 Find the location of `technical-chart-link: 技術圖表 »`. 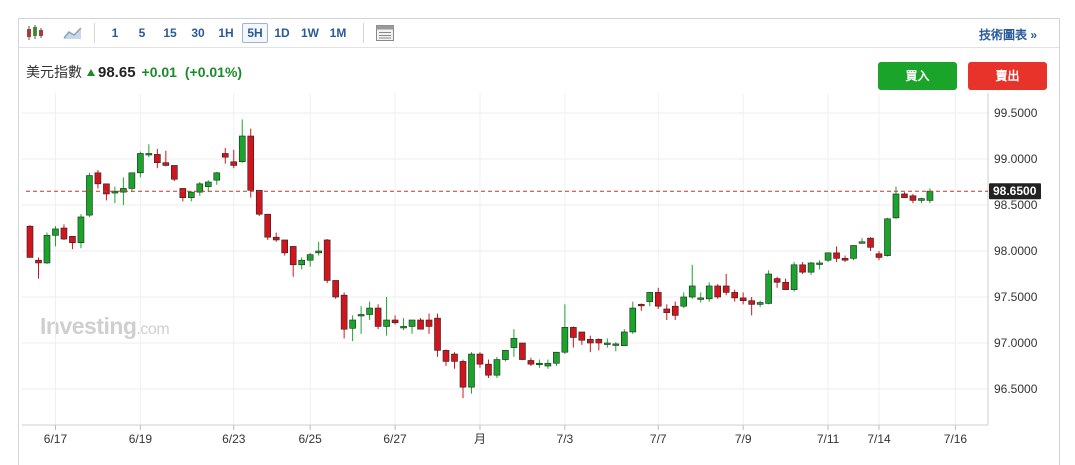

technical-chart-link: 技術圖表 » is located at coordinates (1007, 35).